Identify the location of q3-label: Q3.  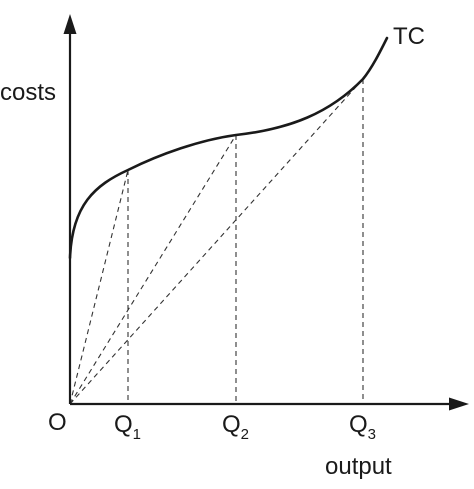
(362, 427).